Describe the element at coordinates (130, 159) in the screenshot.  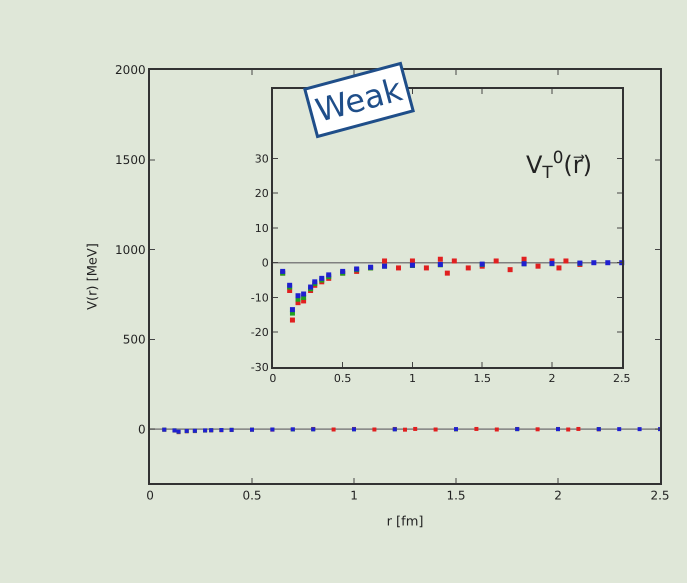
I see `y-tick-label: 1500` at that location.